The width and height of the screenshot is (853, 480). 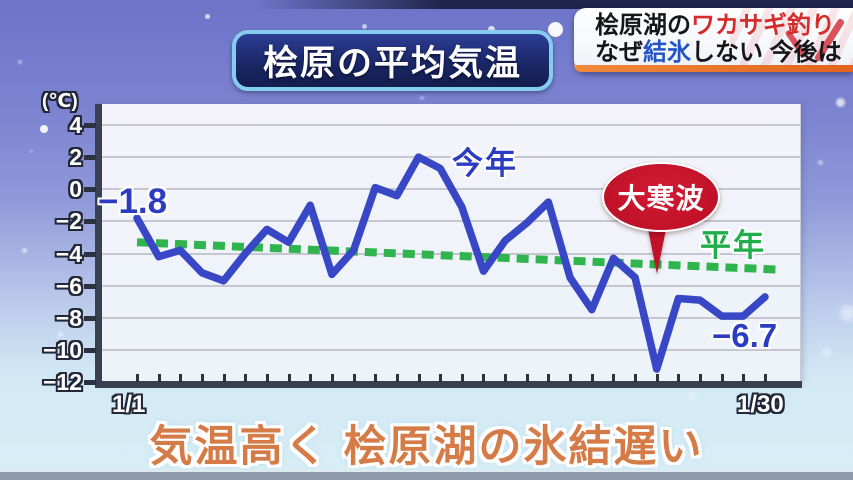 What do you see at coordinates (760, 404) in the screenshot?
I see `x-axis-end-label: 1/30` at bounding box center [760, 404].